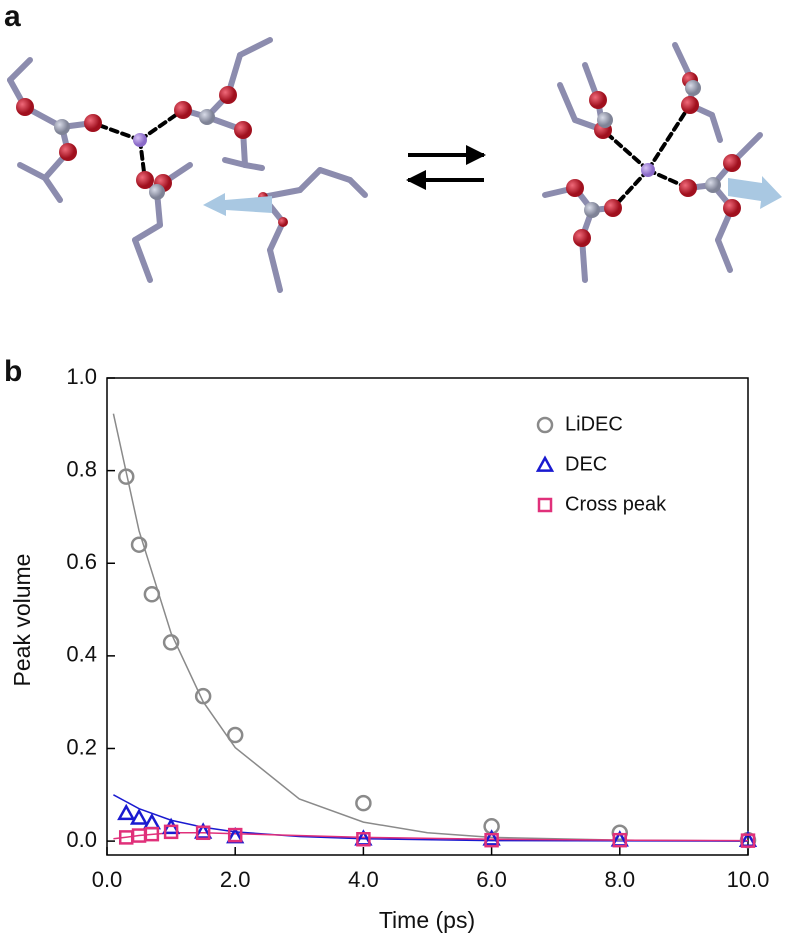  Describe the element at coordinates (427, 920) in the screenshot. I see `x-axis-label: Time (ps)` at that location.